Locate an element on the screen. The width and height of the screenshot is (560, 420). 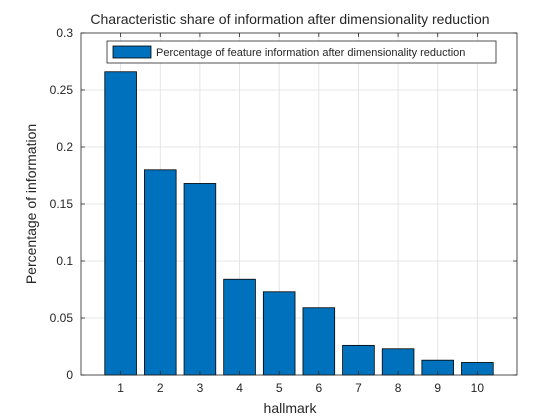
legend-box is located at coordinates (301, 52).